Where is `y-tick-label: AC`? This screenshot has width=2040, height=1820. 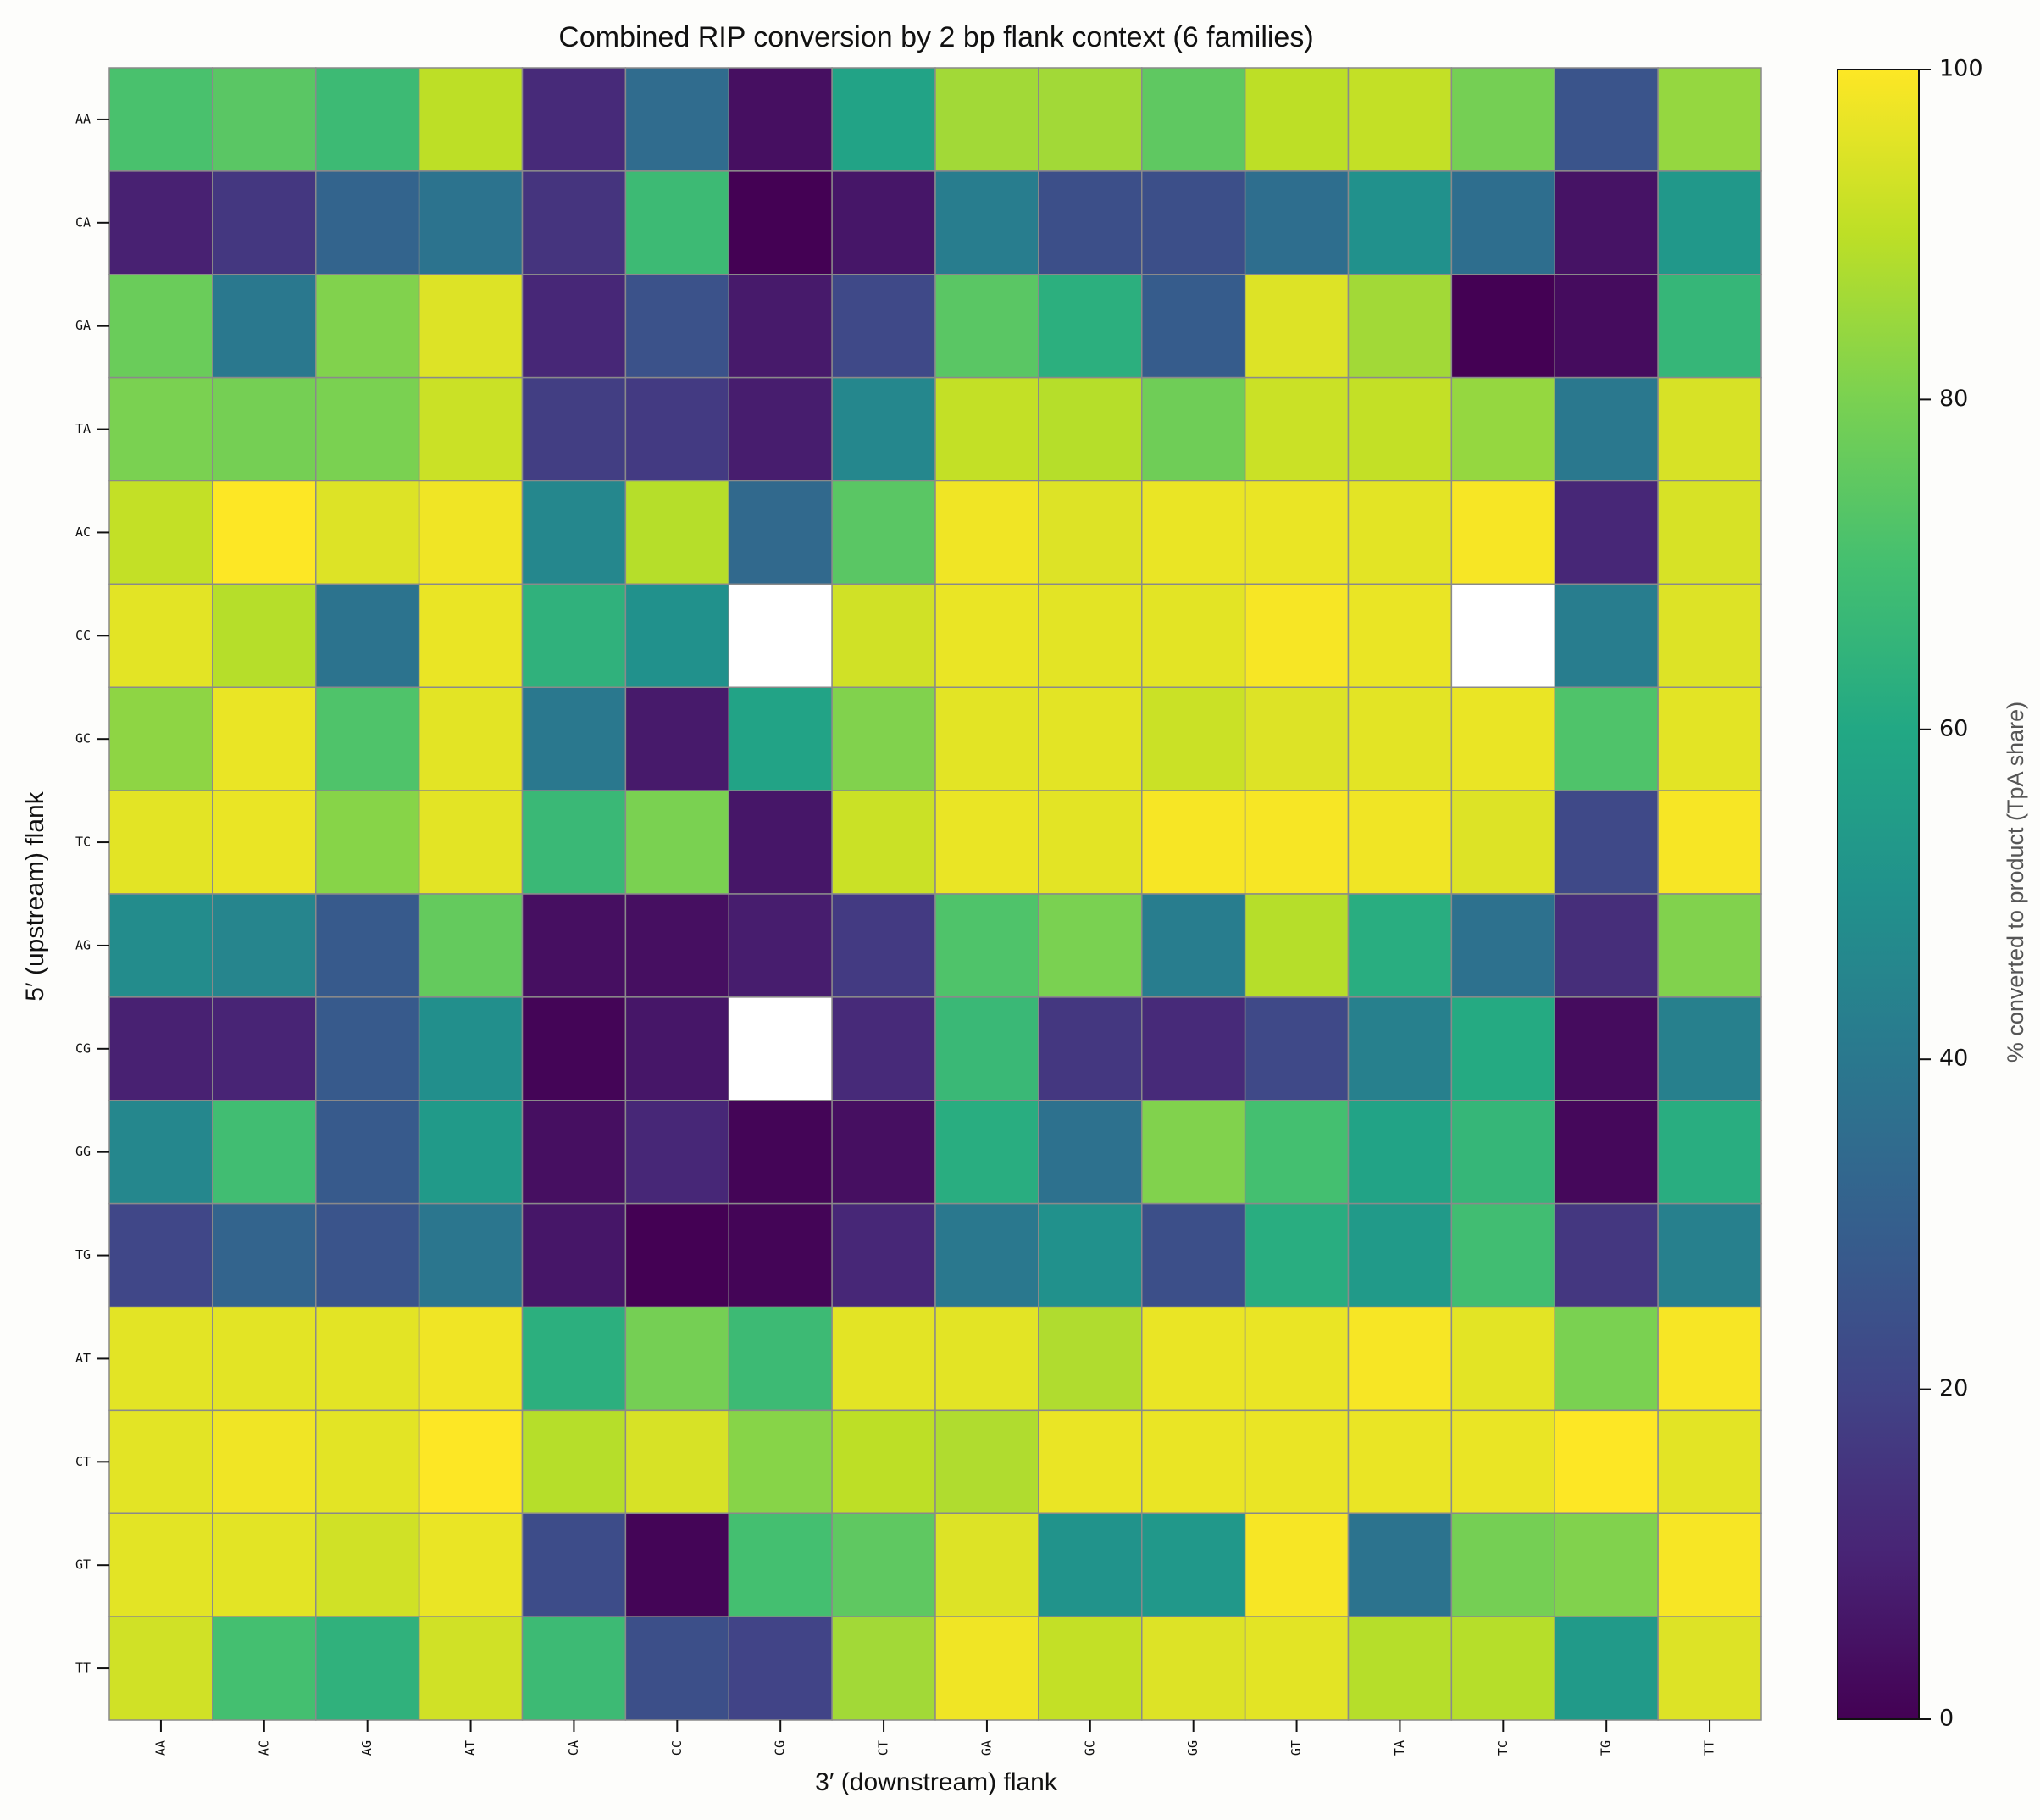 y-tick-label: AC is located at coordinates (83, 532).